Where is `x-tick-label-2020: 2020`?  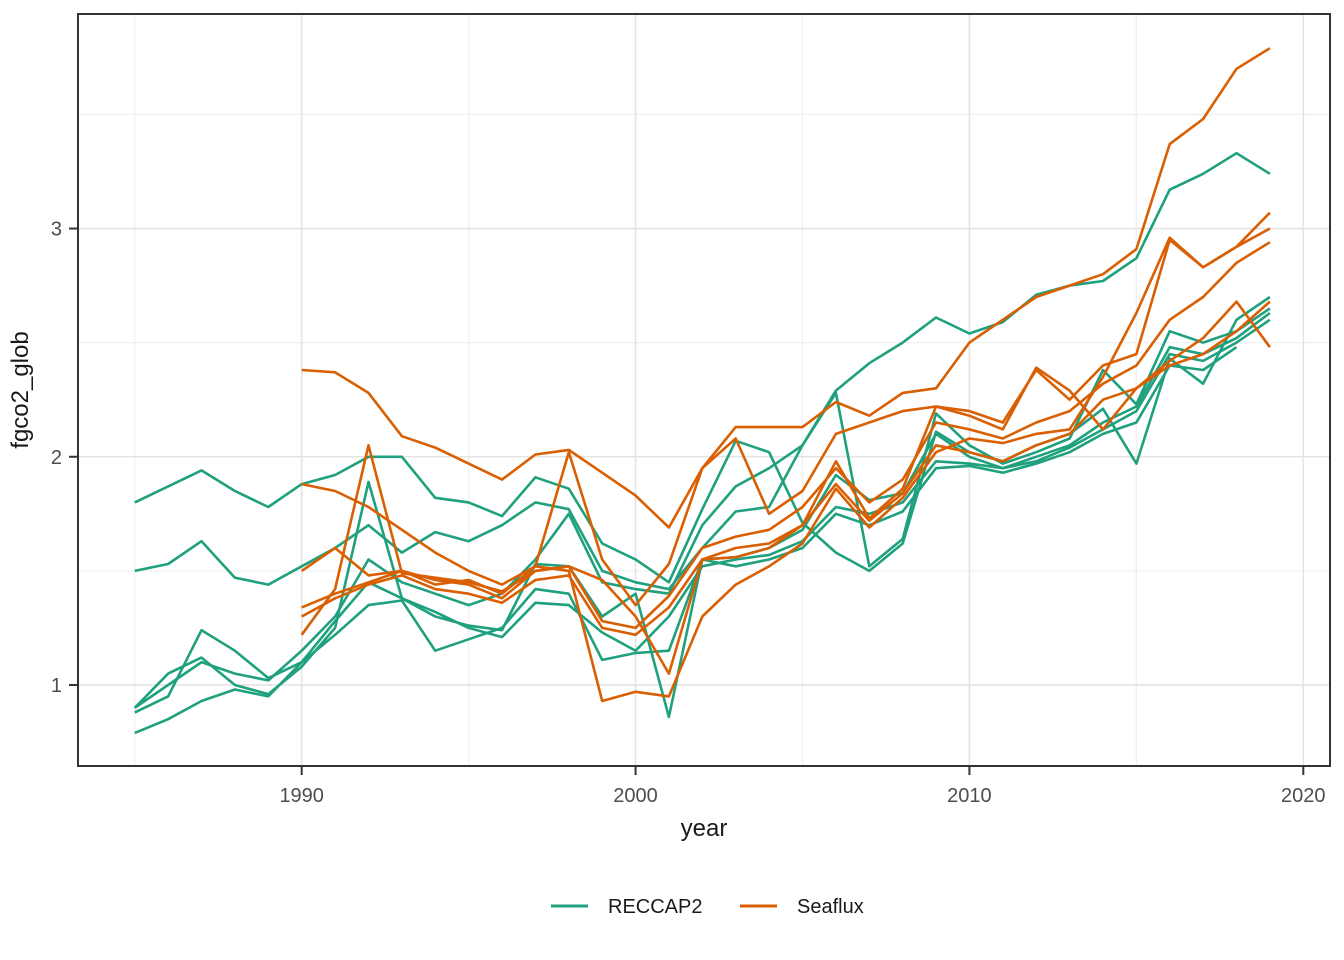
x-tick-label-2020: 2020 is located at coordinates (1303, 796).